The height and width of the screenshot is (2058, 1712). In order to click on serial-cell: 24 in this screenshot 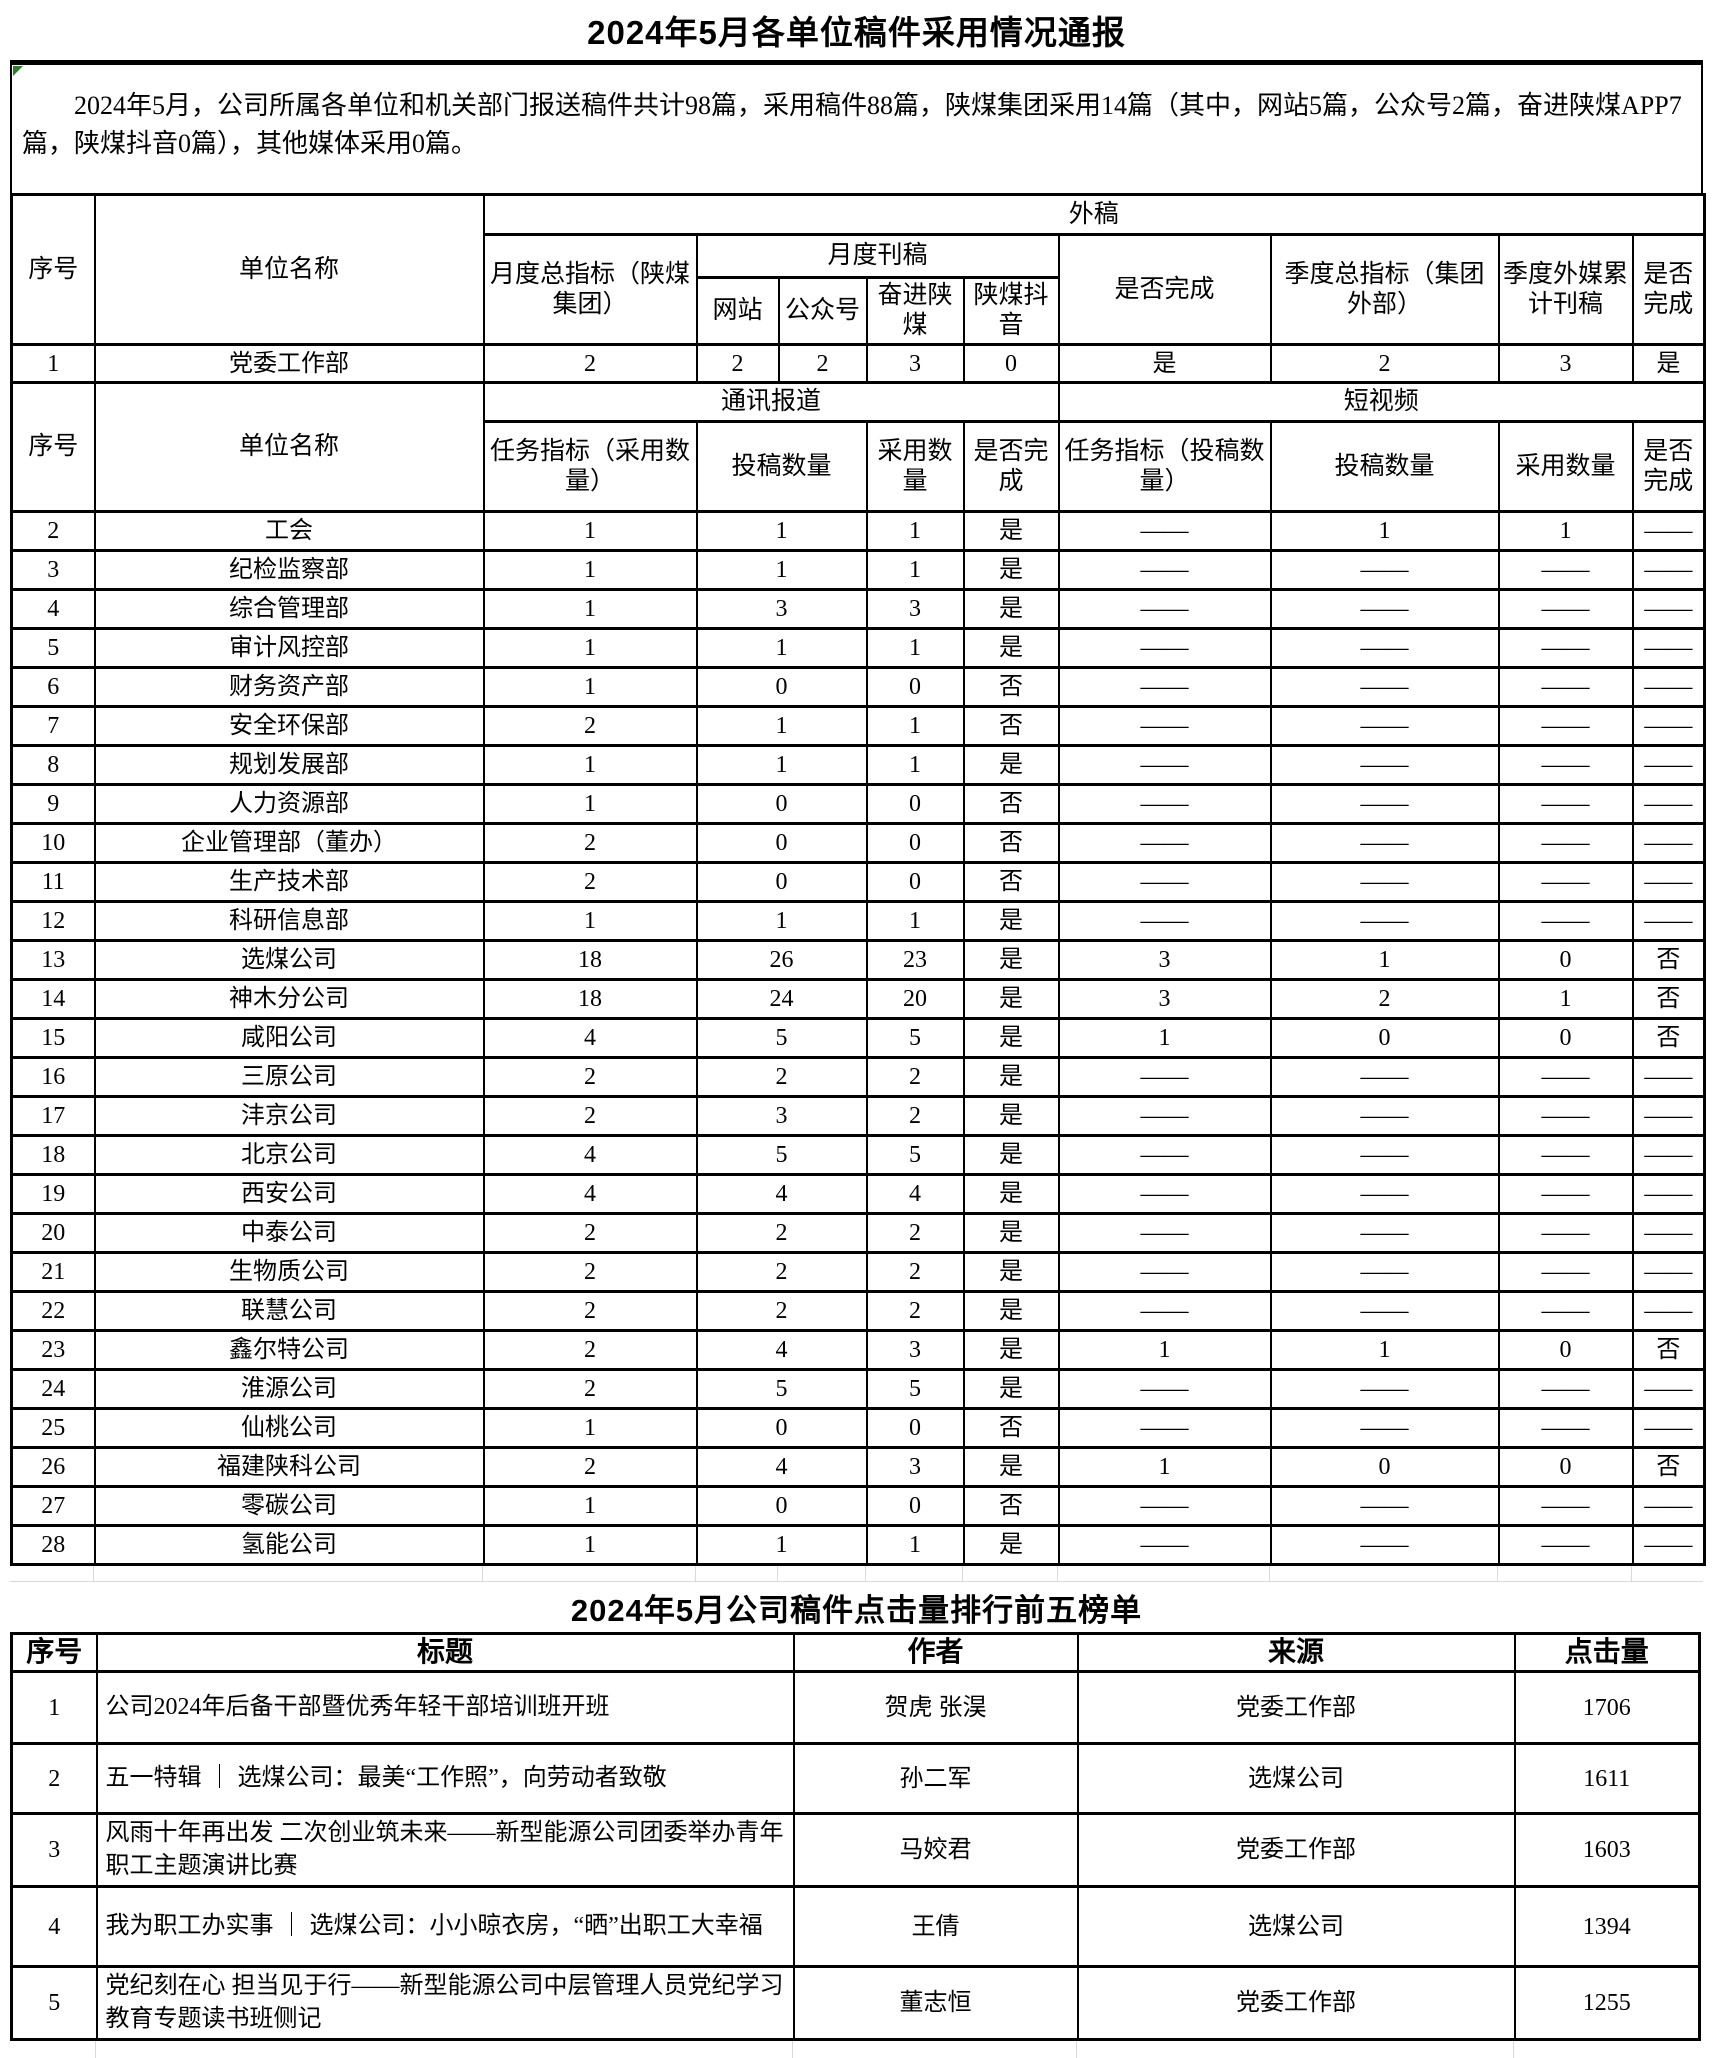, I will do `click(53, 1389)`.